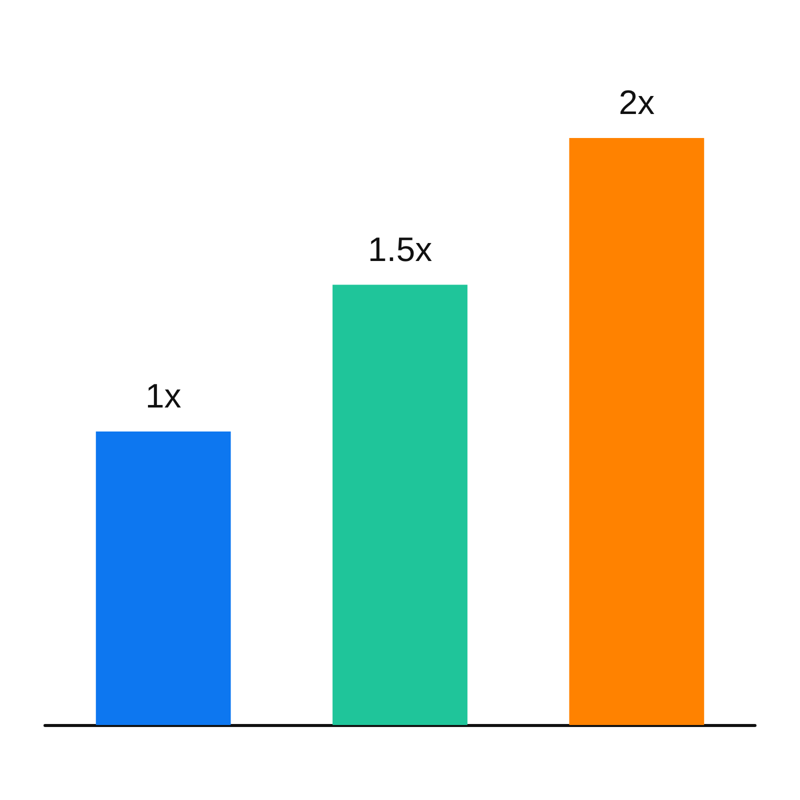 This screenshot has width=800, height=800. What do you see at coordinates (636, 103) in the screenshot?
I see `data-label: 2x` at bounding box center [636, 103].